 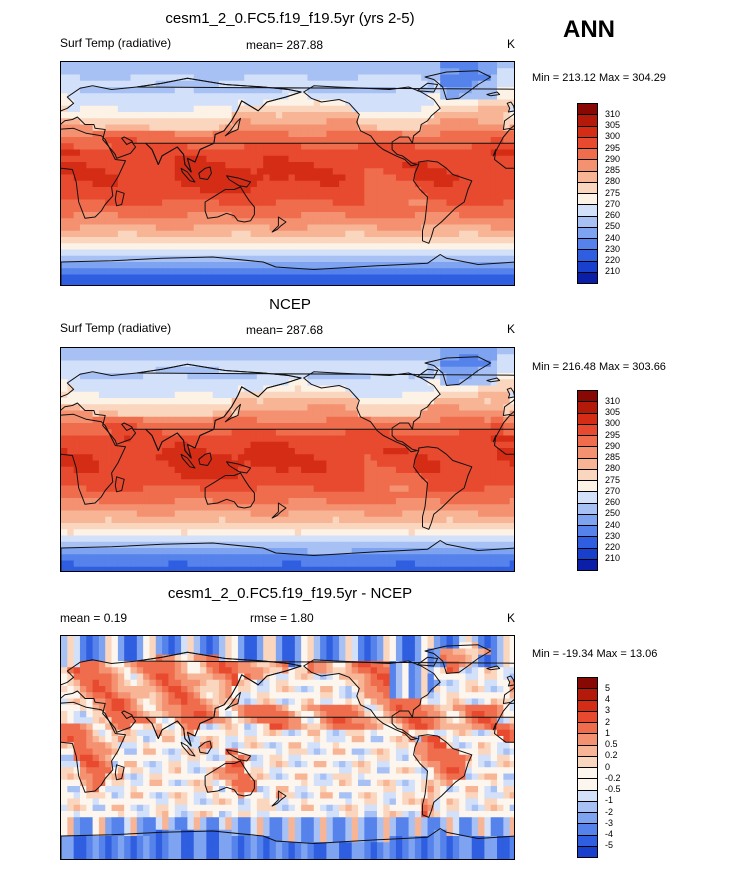 What do you see at coordinates (608, 699) in the screenshot?
I see `colorbar-tick-label: 4` at bounding box center [608, 699].